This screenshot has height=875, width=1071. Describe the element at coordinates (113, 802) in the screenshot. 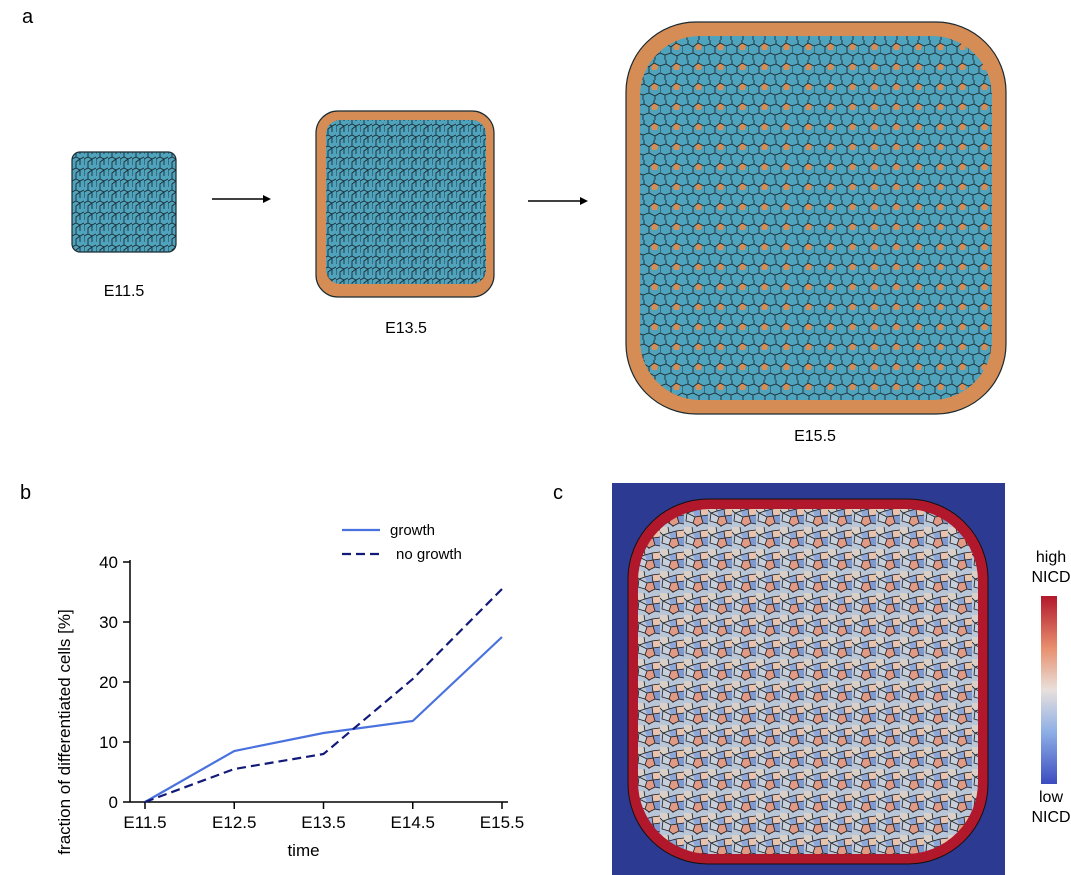

I see `y-tick-label: 0` at that location.